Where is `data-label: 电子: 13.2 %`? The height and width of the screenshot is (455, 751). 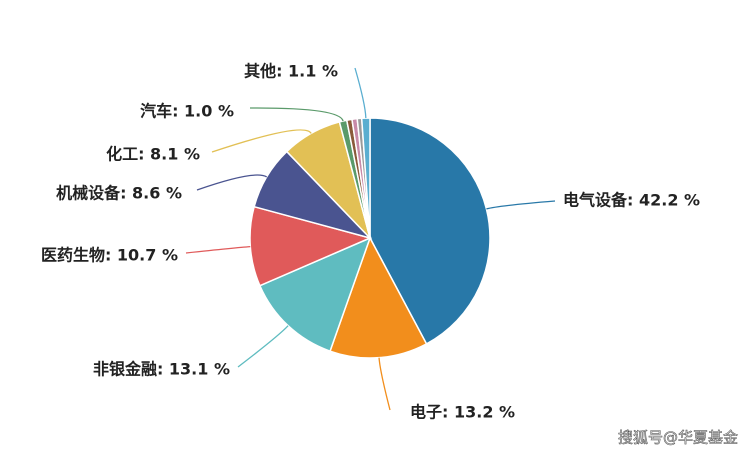
data-label: 电子: 13.2 % is located at coordinates (462, 412).